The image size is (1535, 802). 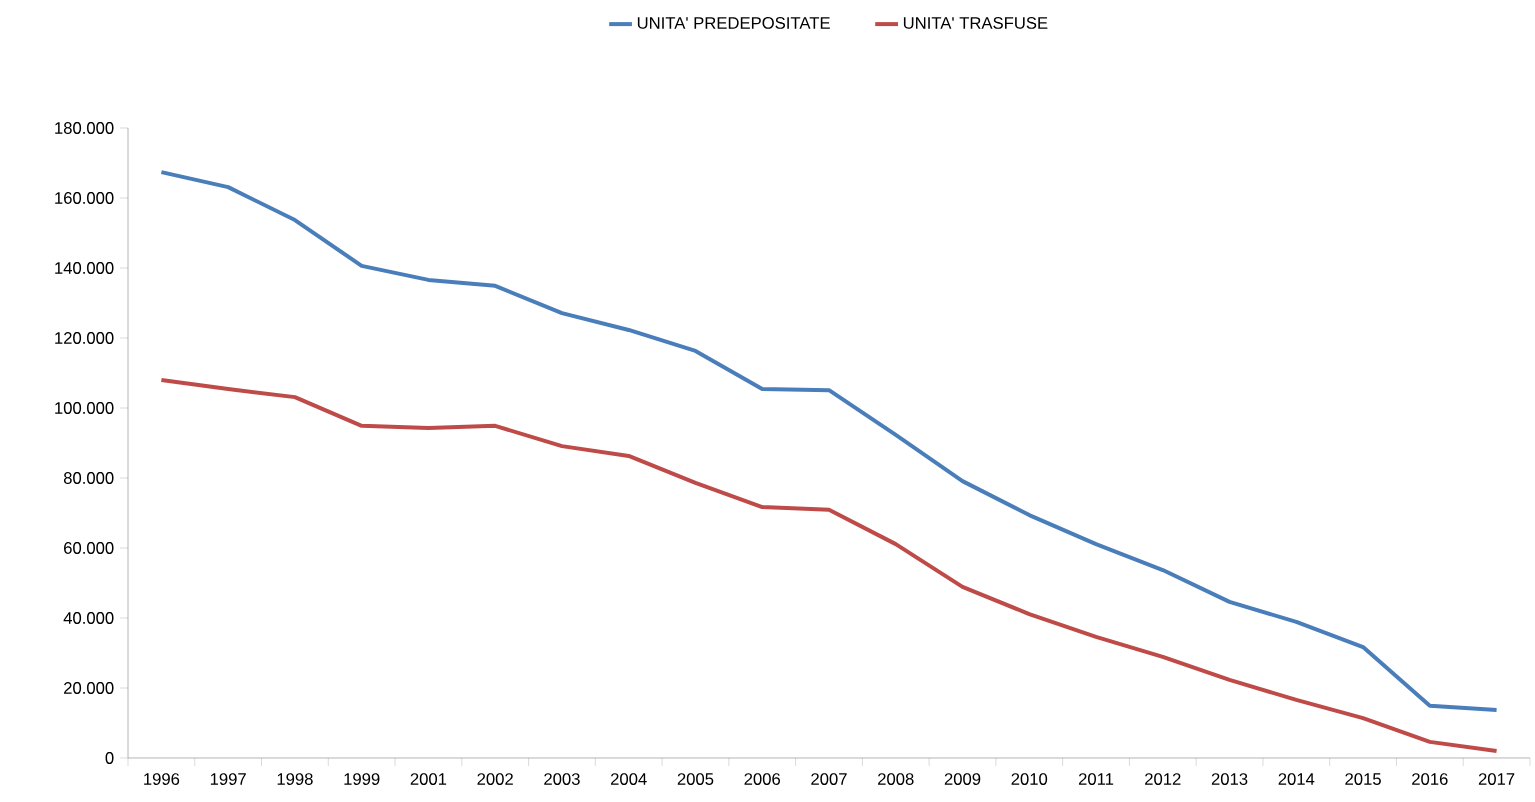 I want to click on x-tick-label: 1999, so click(x=362, y=779).